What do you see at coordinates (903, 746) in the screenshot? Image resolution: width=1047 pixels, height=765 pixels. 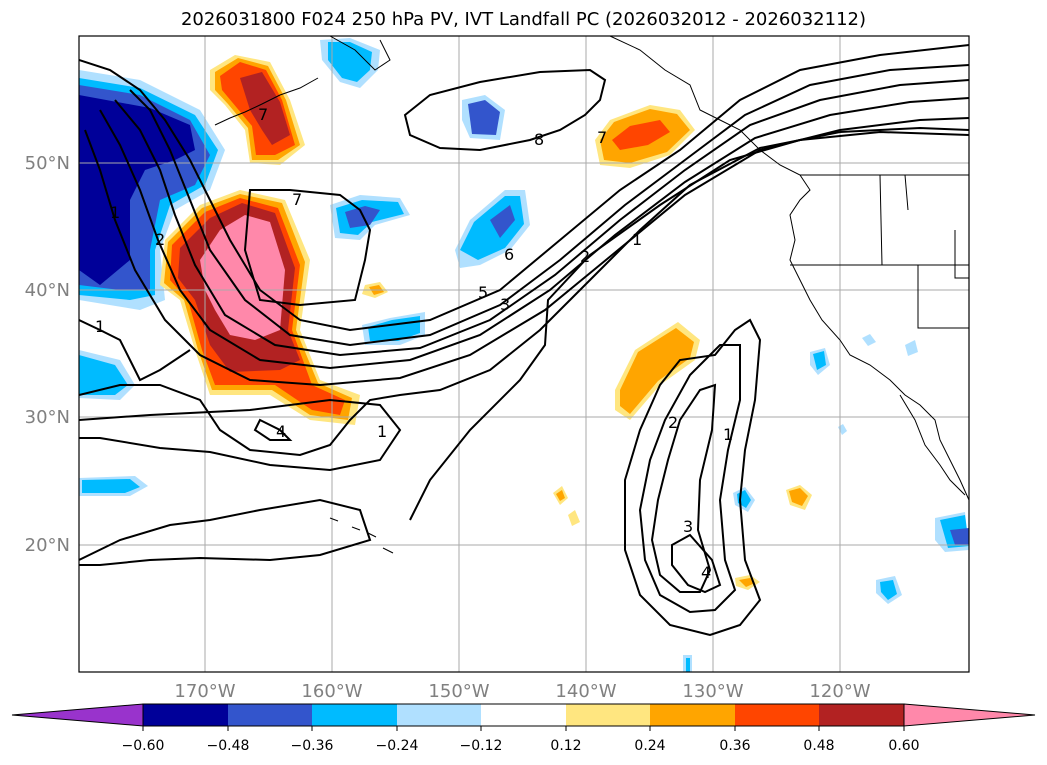 I see `colorbar-tick-label: 0.60` at bounding box center [903, 746].